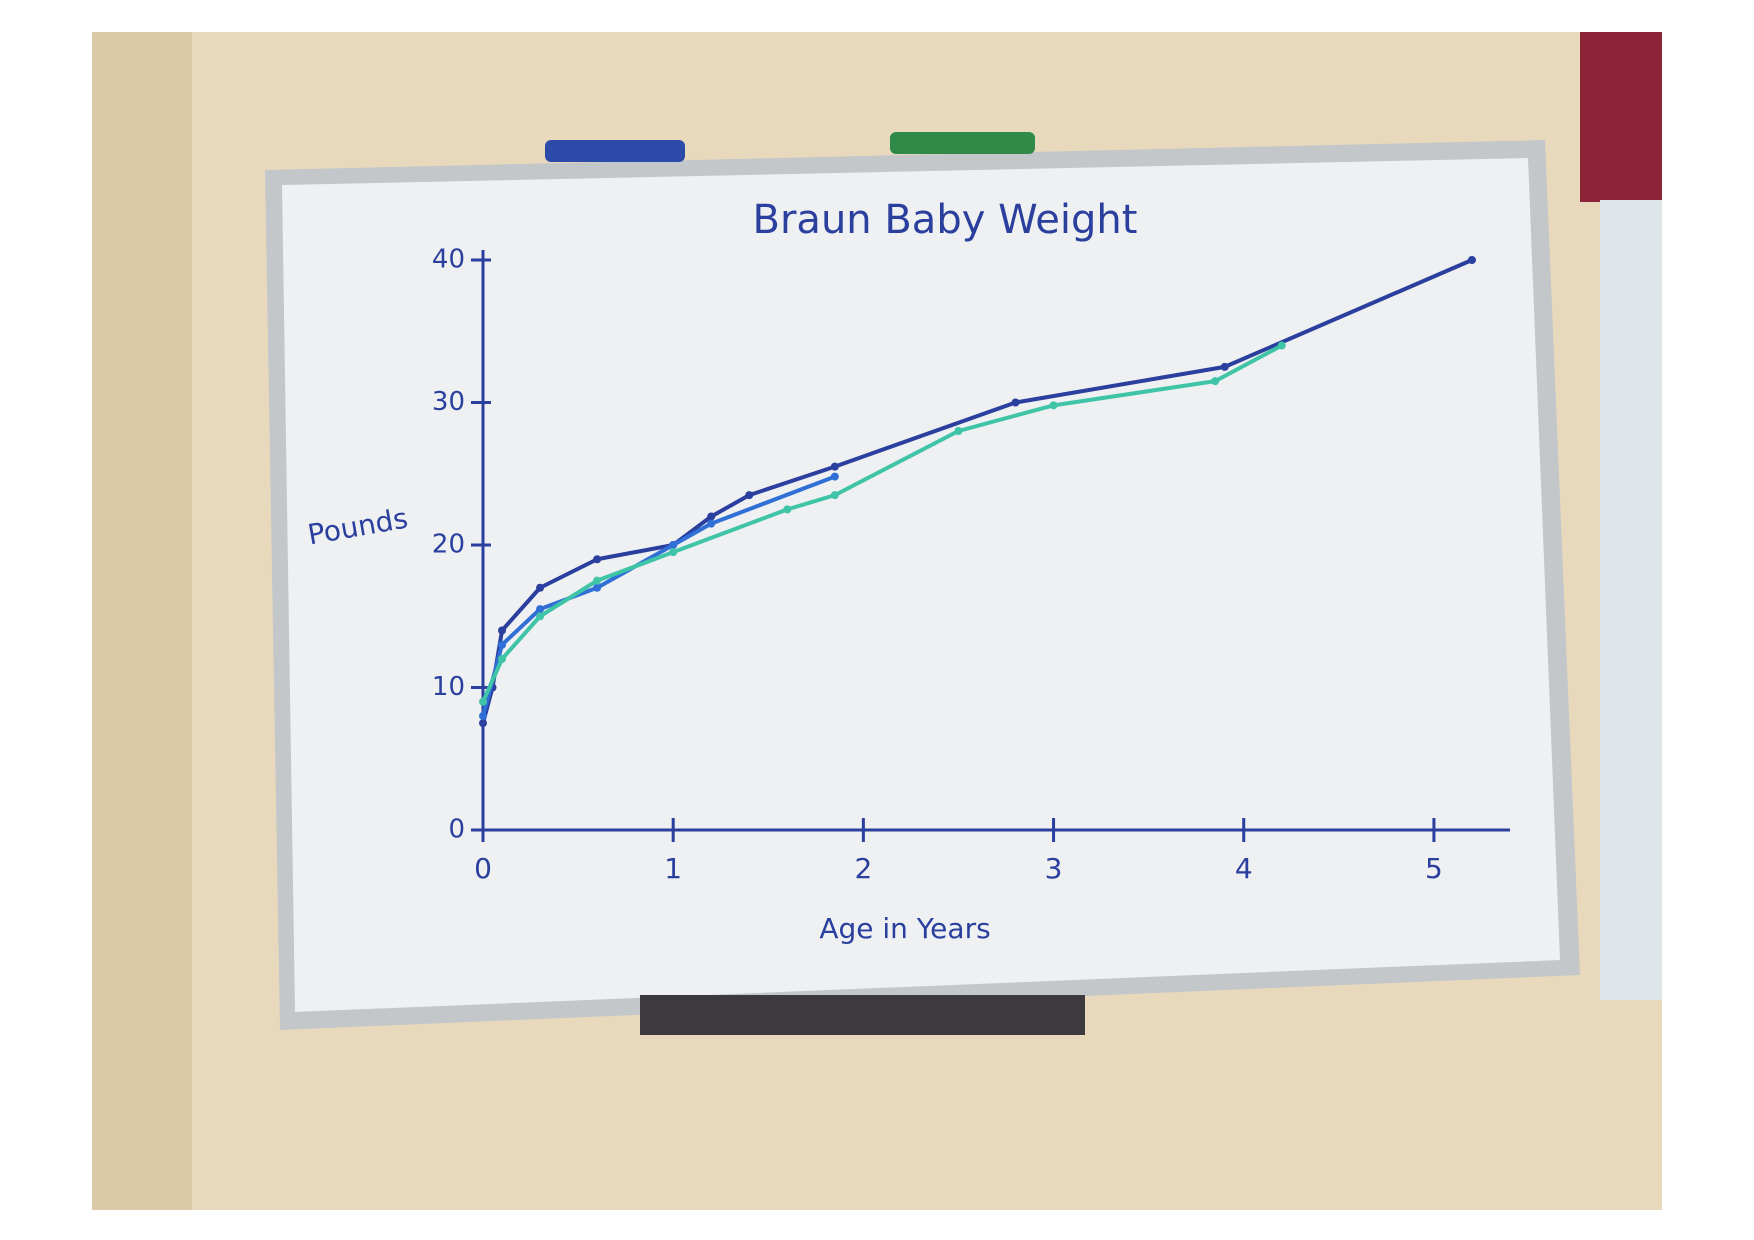 This screenshot has width=1754, height=1240. Describe the element at coordinates (448, 402) in the screenshot. I see `y-tick-label: 30` at that location.